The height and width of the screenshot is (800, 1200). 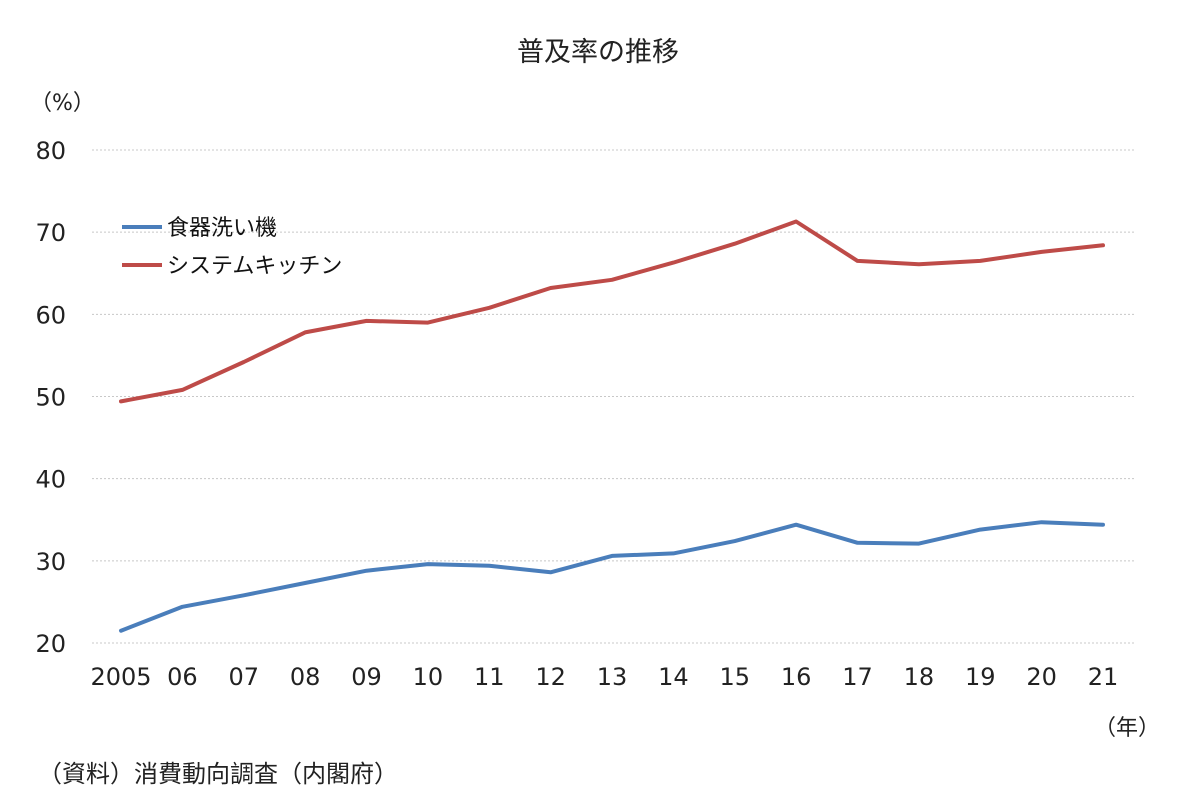 What do you see at coordinates (1127, 728) in the screenshot?
I see `x-axis-unit: （年）` at bounding box center [1127, 728].